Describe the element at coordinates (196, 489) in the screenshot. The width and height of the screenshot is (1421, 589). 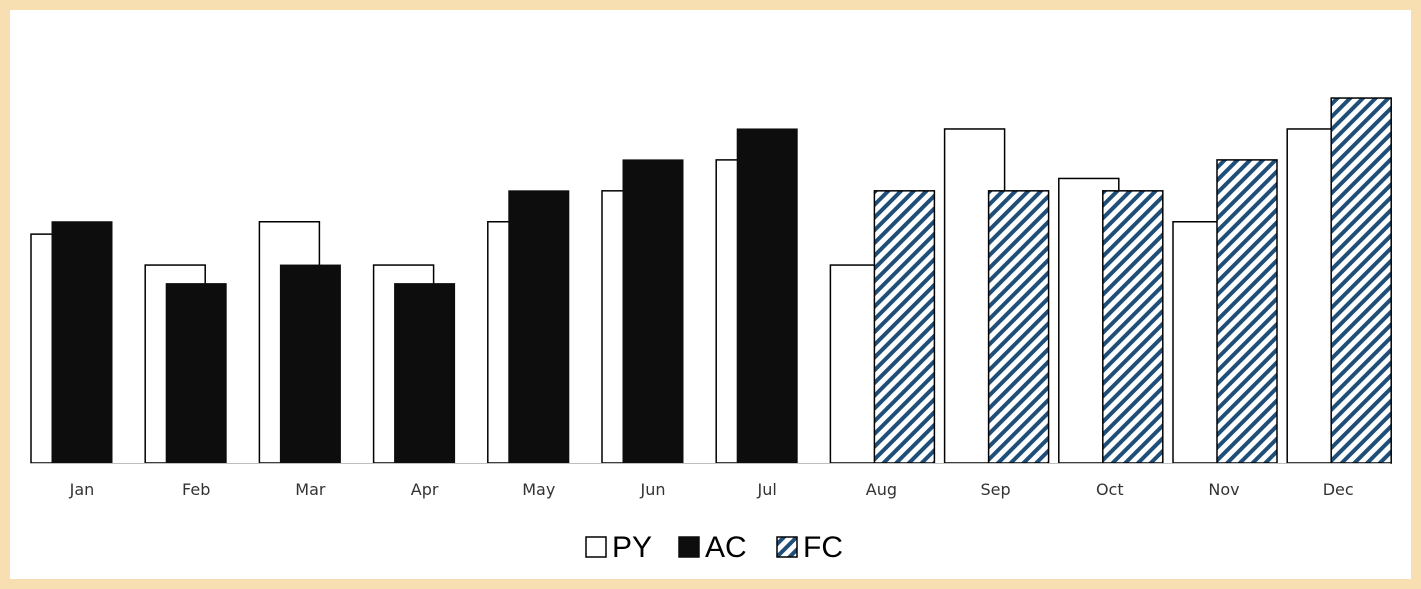
I see `tick-label-feb: Feb` at that location.